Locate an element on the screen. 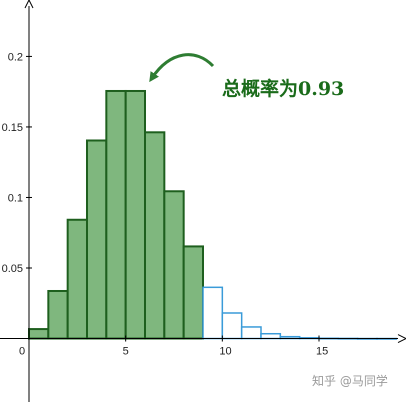  annotation-layer: 总概率为0.93 is located at coordinates (246, 76).